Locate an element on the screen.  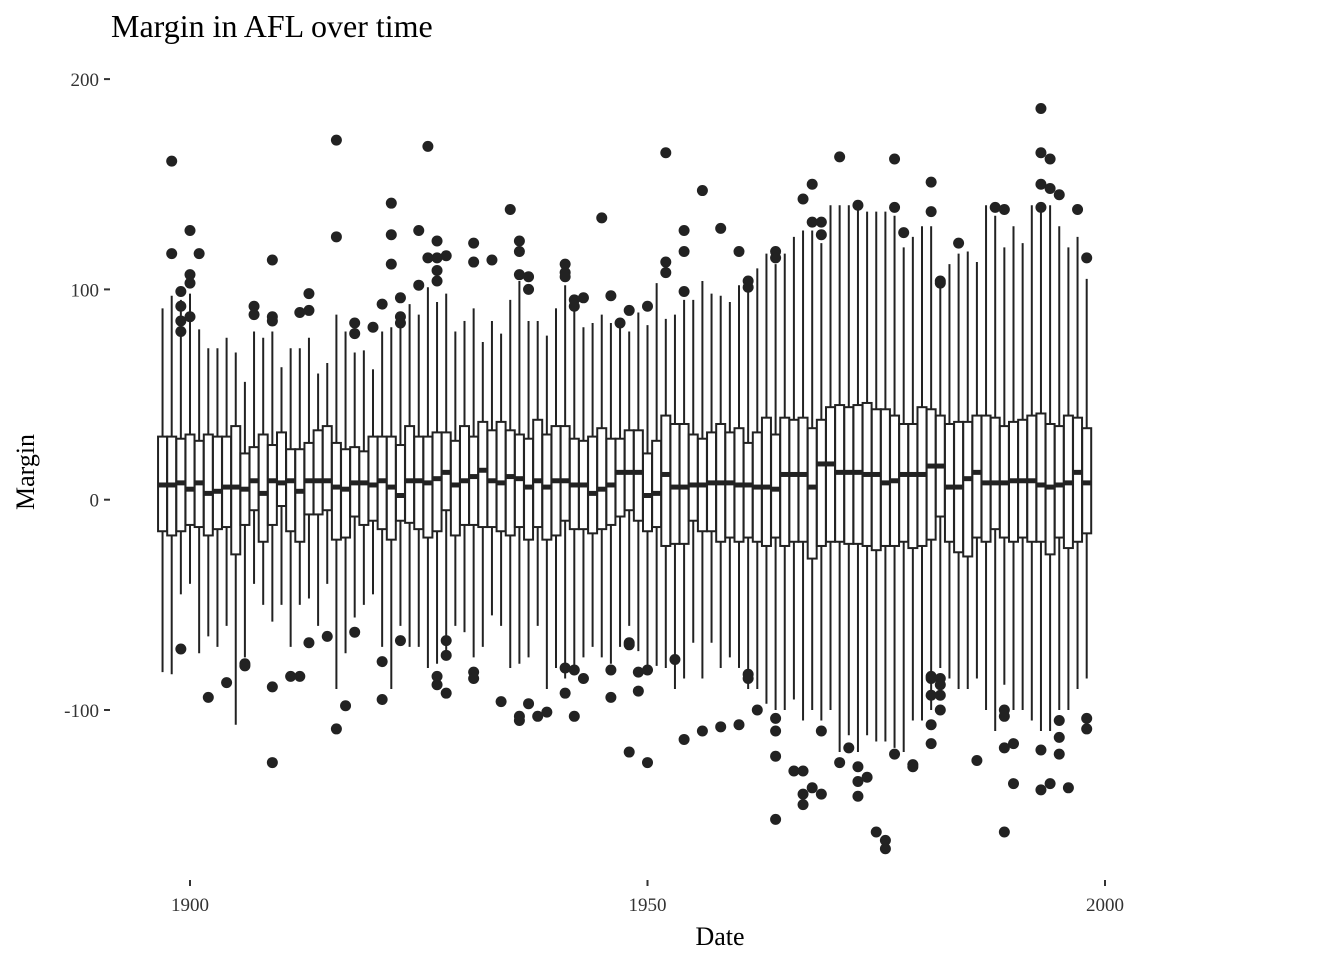
box-1991 is located at coordinates (1023, 476).